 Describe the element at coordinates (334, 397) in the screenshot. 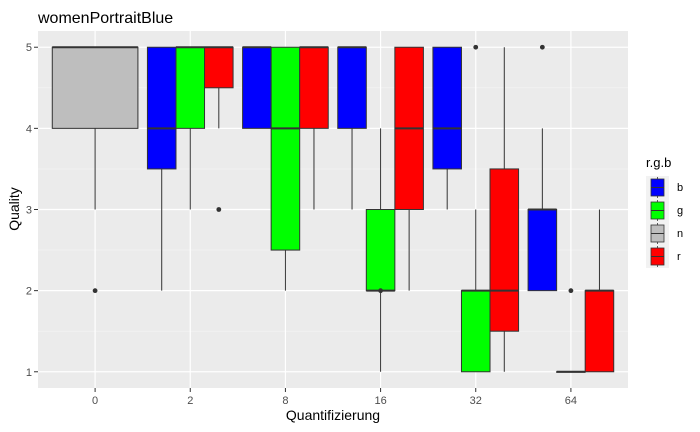

I see `x-axis: 0 2 8 16 32 64` at that location.